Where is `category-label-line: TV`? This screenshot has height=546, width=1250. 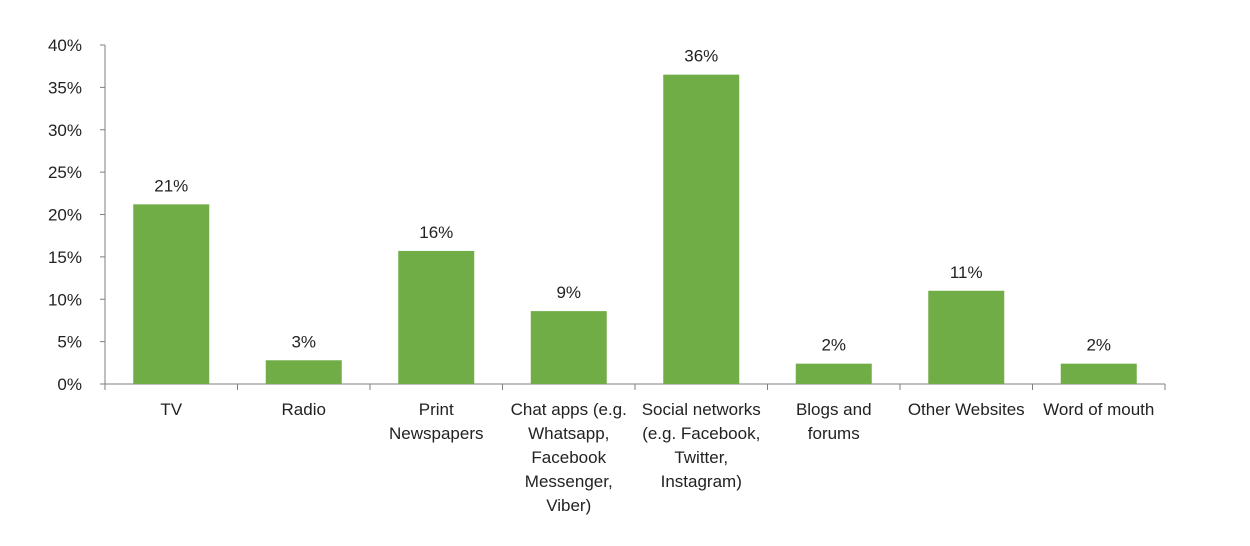
category-label-line: TV is located at coordinates (171, 409).